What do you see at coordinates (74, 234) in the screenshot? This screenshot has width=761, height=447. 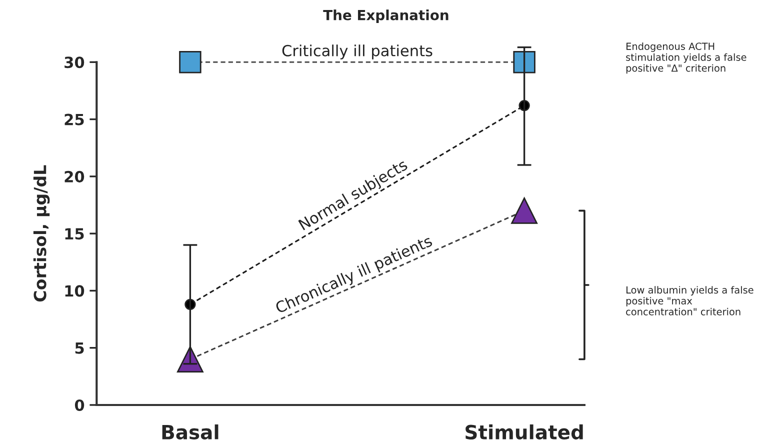 I see `y-tick-label: 15` at bounding box center [74, 234].